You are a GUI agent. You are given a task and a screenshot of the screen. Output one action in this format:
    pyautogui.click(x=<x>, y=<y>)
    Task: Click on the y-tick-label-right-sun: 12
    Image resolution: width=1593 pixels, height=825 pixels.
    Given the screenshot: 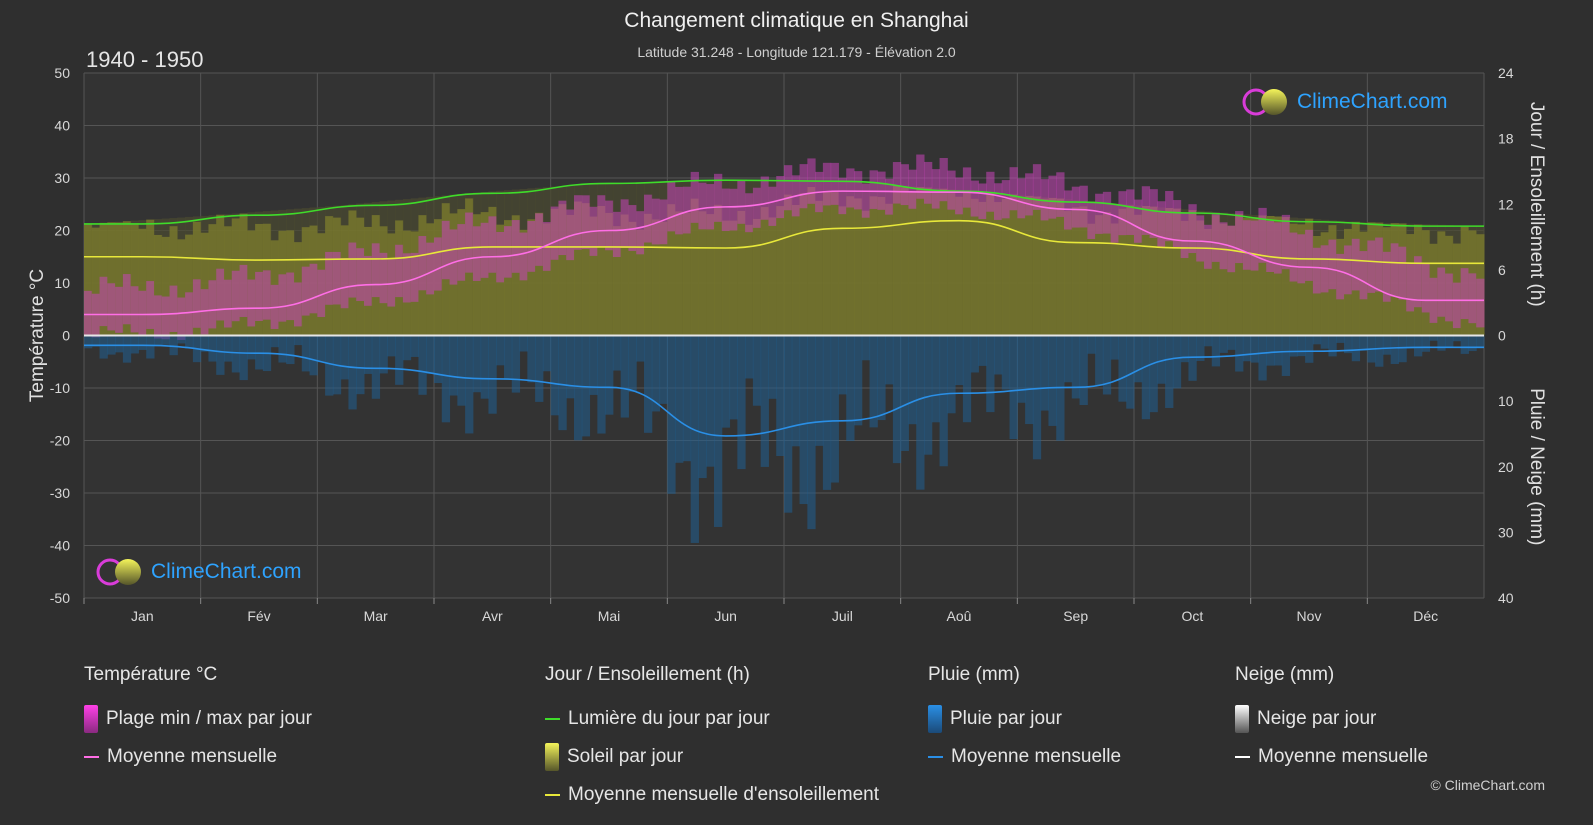 What is the action you would take?
    pyautogui.click(x=1506, y=204)
    